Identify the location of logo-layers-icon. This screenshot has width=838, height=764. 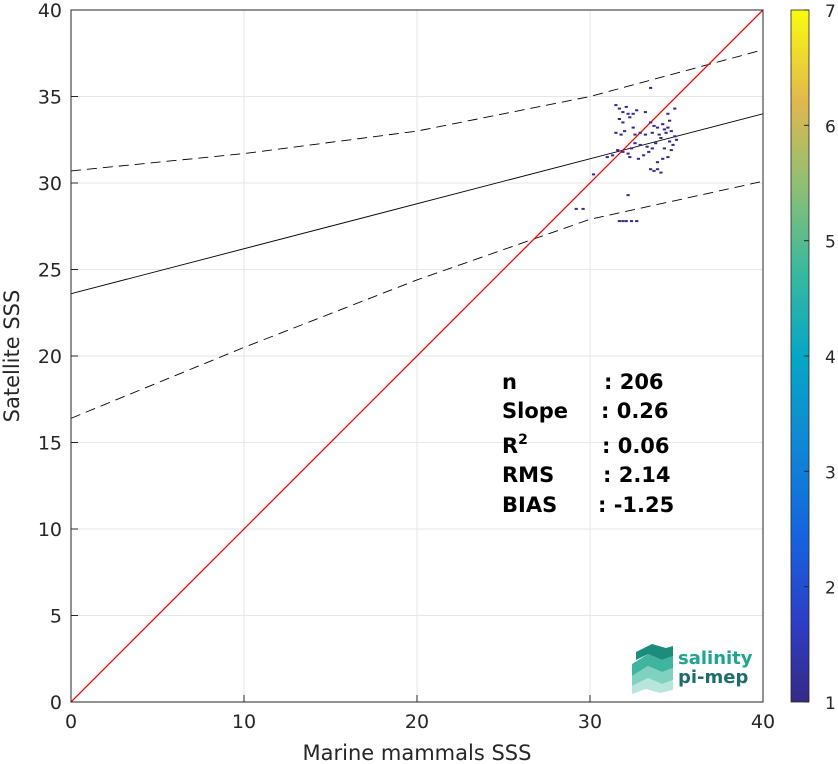
(652, 669).